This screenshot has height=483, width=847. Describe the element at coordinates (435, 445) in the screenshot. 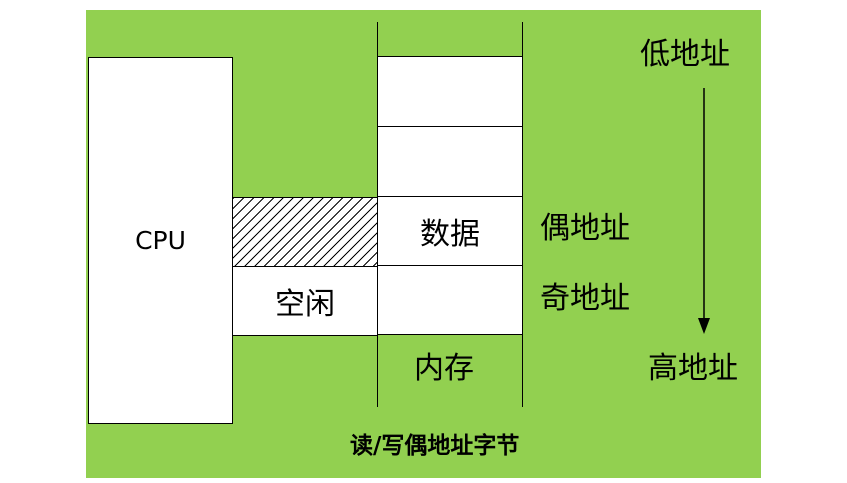

I see `diagram-caption: 读/写偶地址字节` at that location.